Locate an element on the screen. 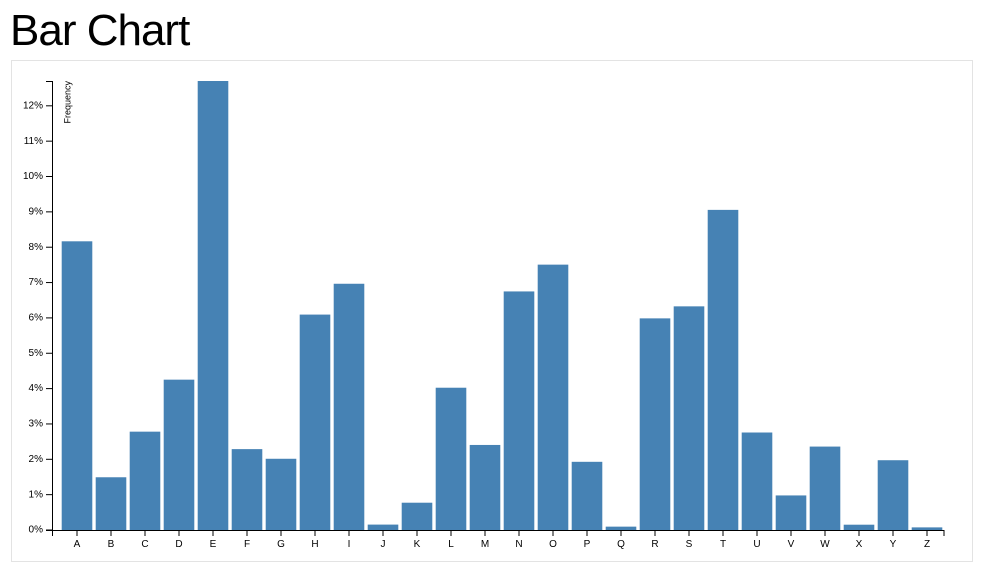 The image size is (989, 578). y-axis-line is located at coordinates (49, 306).